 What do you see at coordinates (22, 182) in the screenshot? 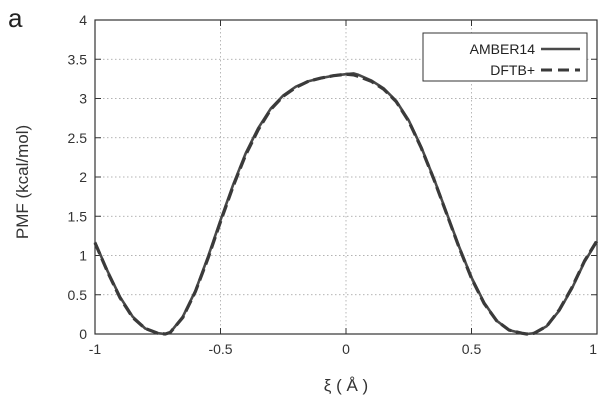
I see `y-axis-label: PMF (kcal/mol)` at bounding box center [22, 182].